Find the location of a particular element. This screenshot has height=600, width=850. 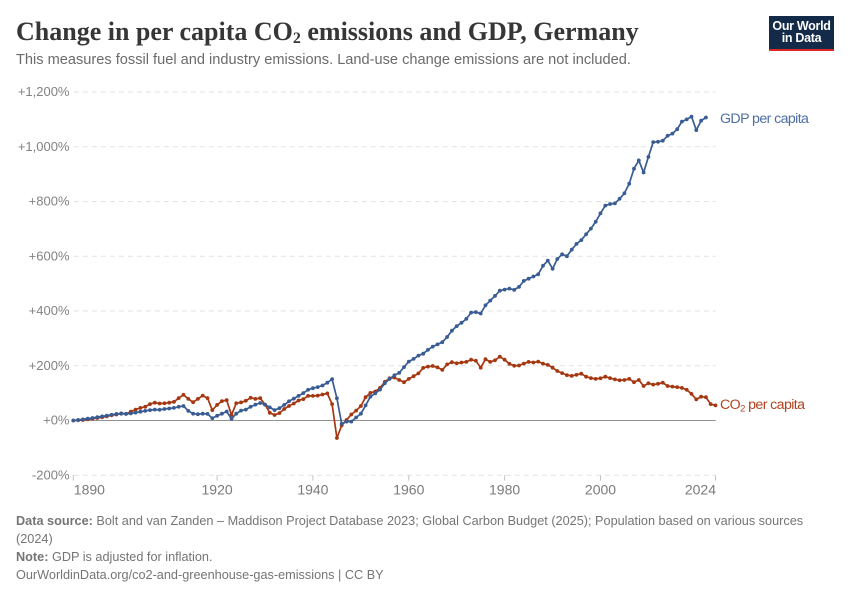

svg-text: CO2 per capita is located at coordinates (762, 406).